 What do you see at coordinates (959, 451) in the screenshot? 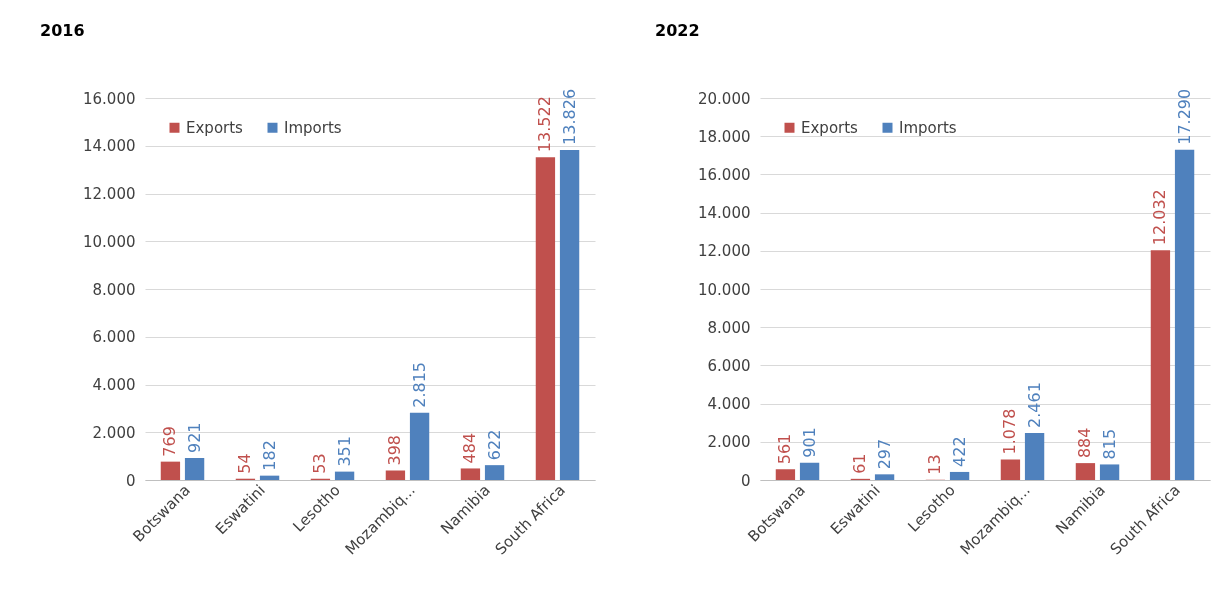
I see `data-label: 422` at bounding box center [959, 451].